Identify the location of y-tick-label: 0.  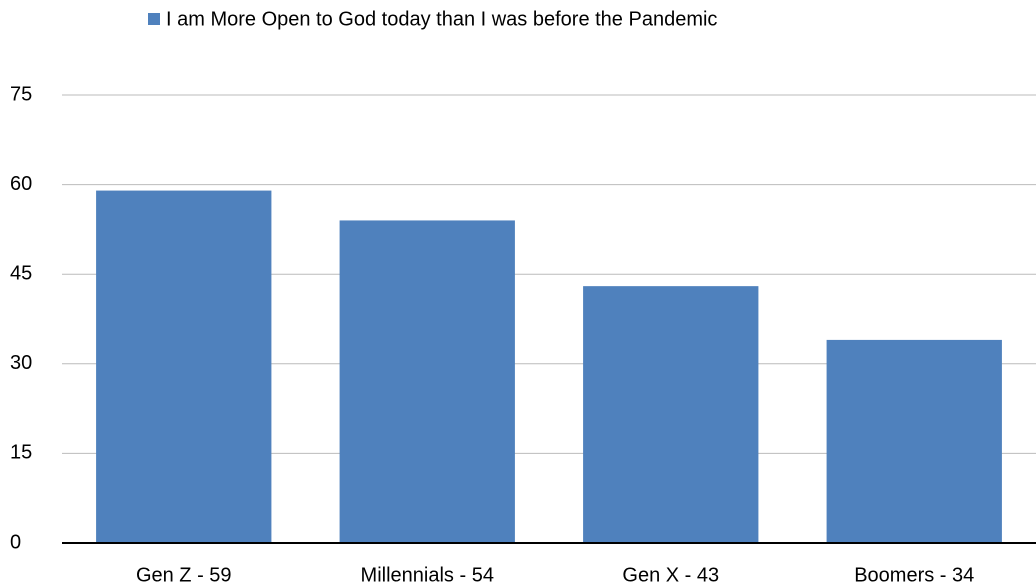
(15, 542).